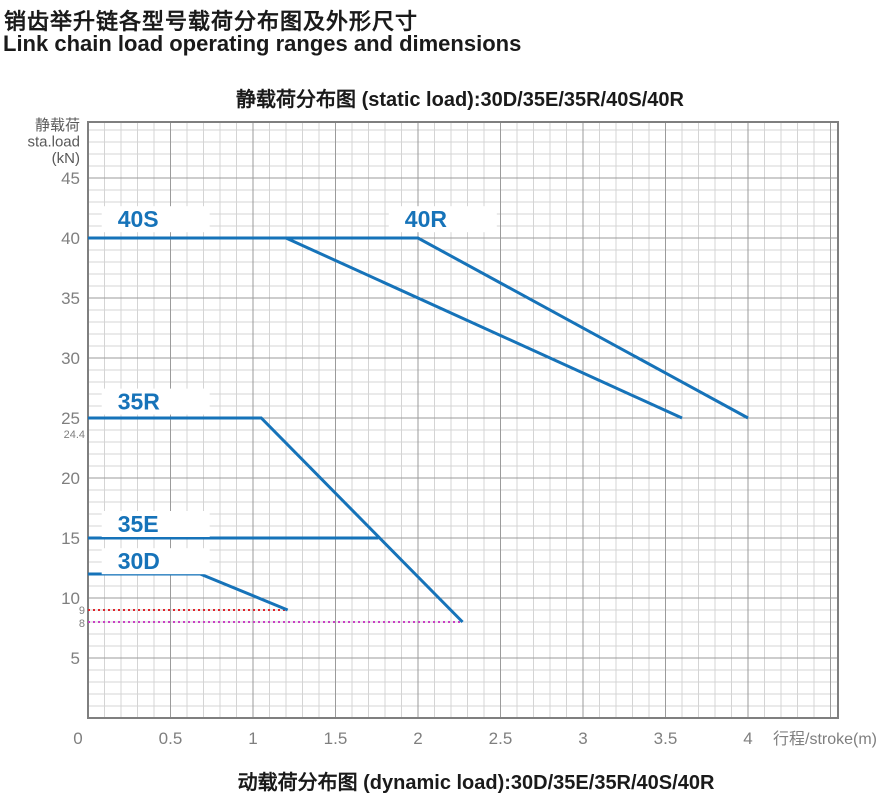 The height and width of the screenshot is (796, 892). Describe the element at coordinates (70, 478) in the screenshot. I see `y-tick-20: 20` at that location.